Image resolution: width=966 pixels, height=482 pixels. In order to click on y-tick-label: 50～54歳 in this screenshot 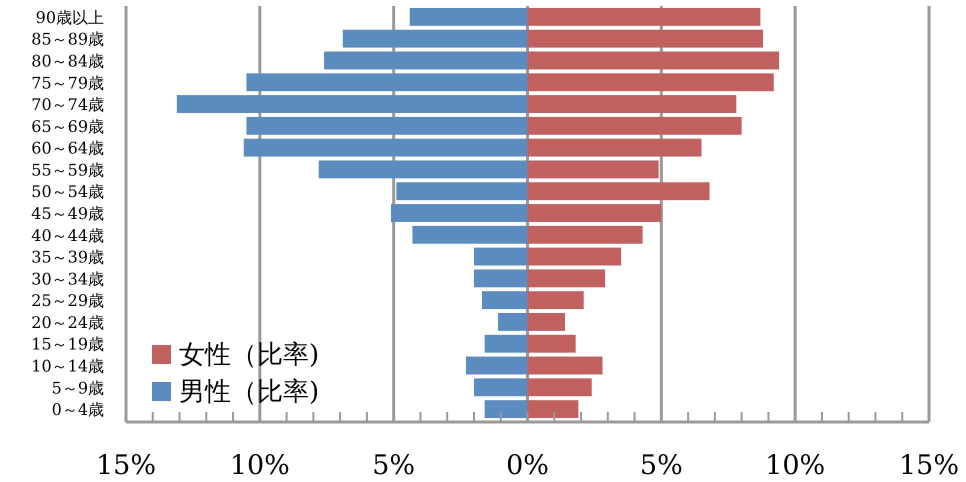, I will do `click(67, 192)`.